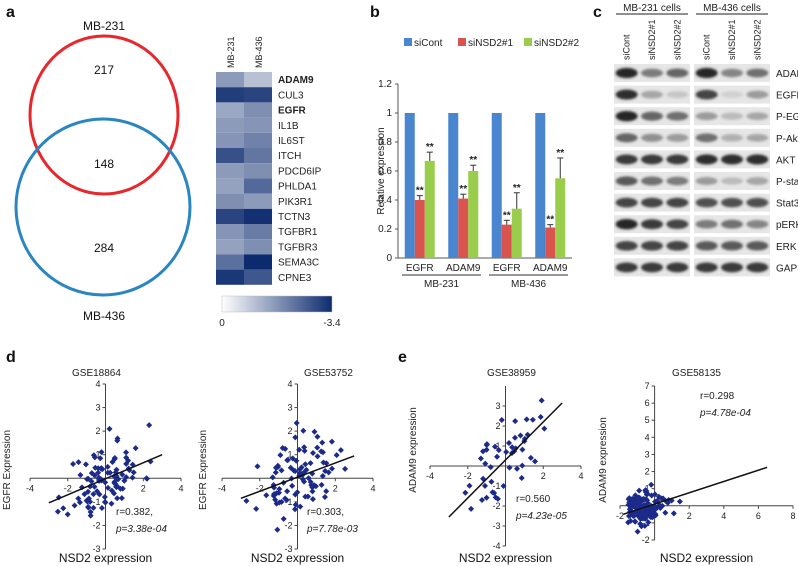 This screenshot has height=566, width=798. What do you see at coordinates (528, 284) in the screenshot?
I see `group-label: MB-436` at bounding box center [528, 284].